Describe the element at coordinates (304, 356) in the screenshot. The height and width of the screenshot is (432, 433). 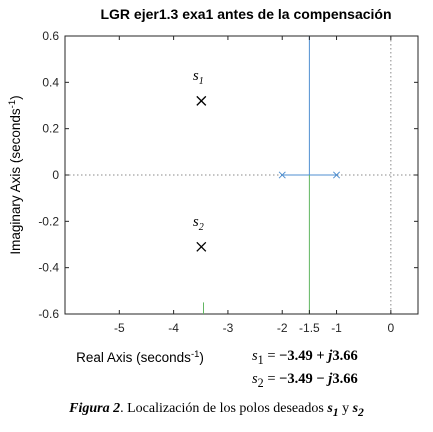
I see `eq1-real: −3.49 +` at that location.